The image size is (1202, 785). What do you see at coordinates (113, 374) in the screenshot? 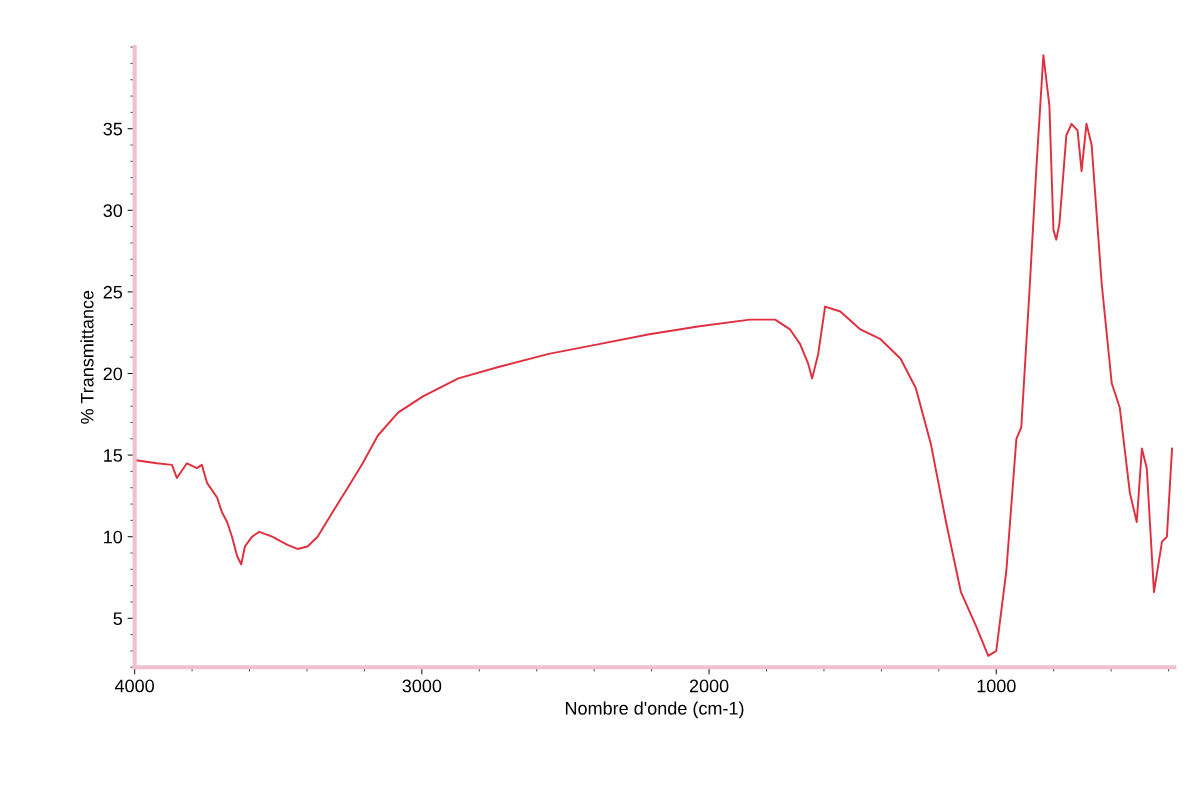
I see `y-tick-label: 20` at bounding box center [113, 374].